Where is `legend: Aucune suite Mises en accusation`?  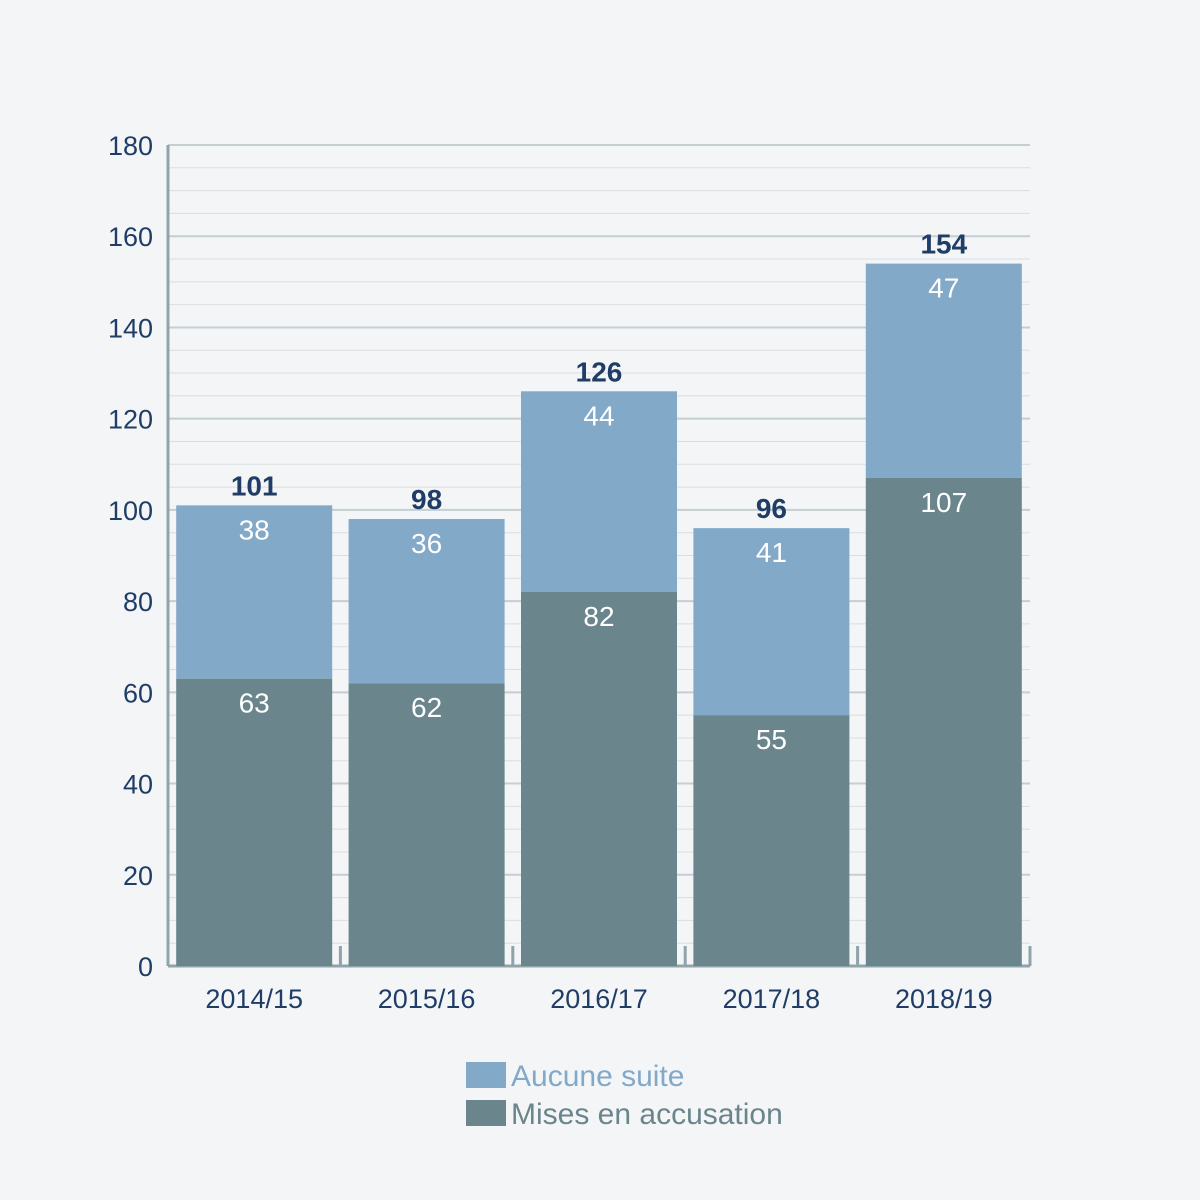 legend: Aucune suite Mises en accusation is located at coordinates (624, 1095).